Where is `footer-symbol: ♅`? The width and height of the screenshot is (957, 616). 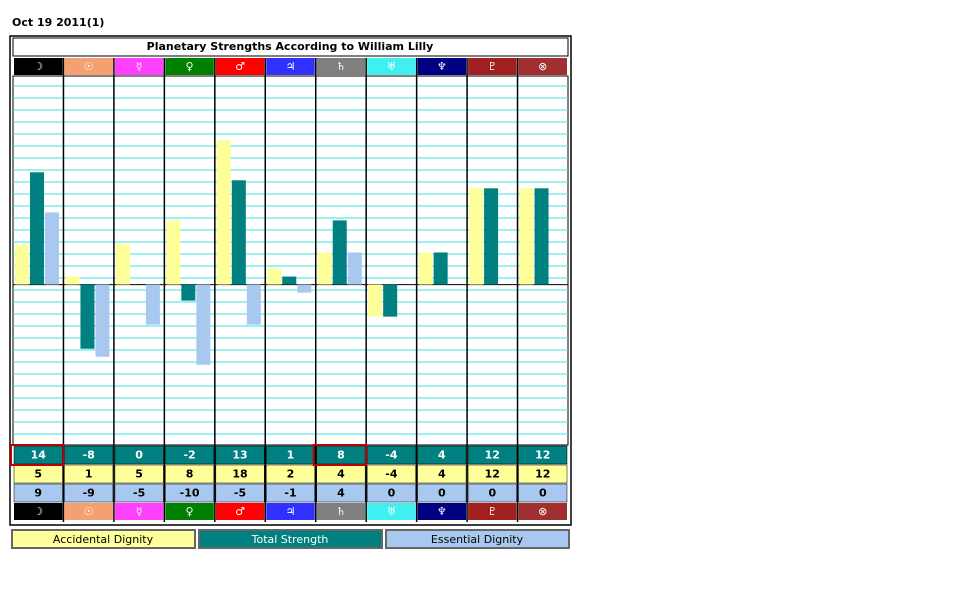
footer-symbol: ♅ is located at coordinates (391, 511).